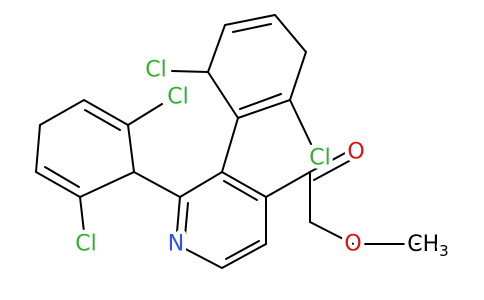  What do you see at coordinates (423, 244) in the screenshot?
I see `atom-label-main: CH` at bounding box center [423, 244].